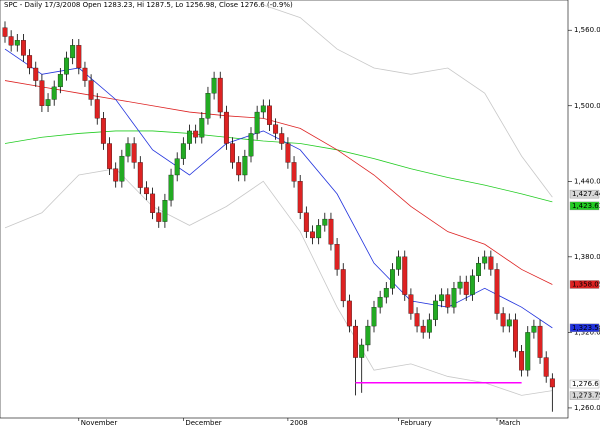  What do you see at coordinates (587, 106) in the screenshot?
I see `y-tick-label: 1,500.0` at bounding box center [587, 106].